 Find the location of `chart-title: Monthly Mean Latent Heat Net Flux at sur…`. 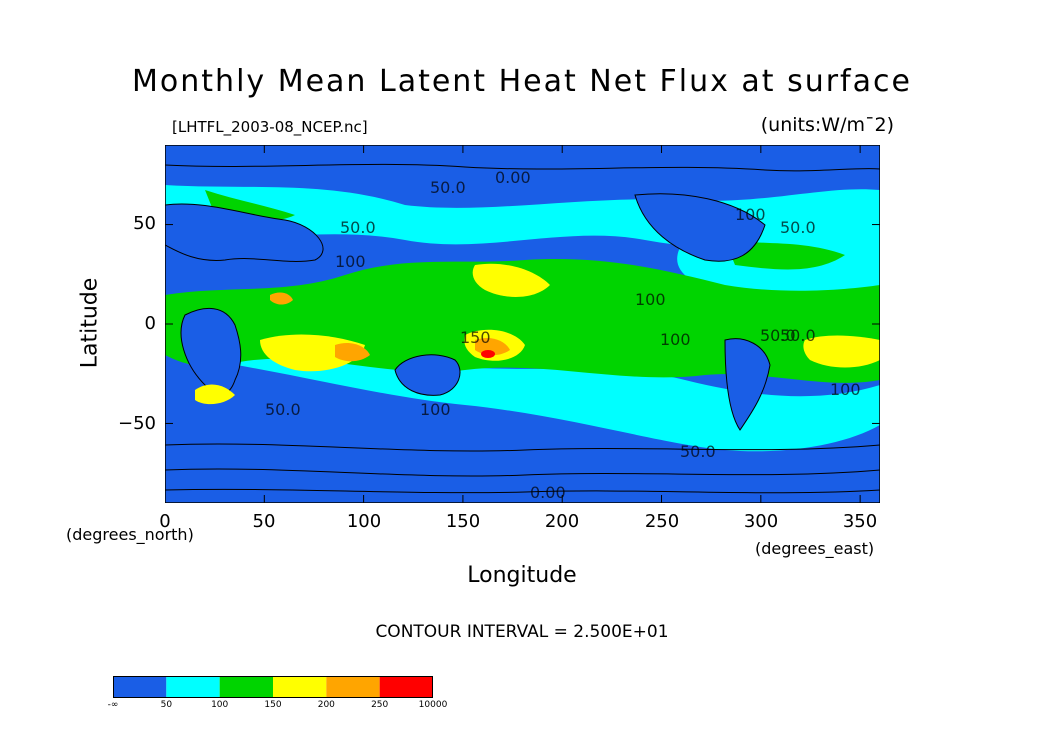

chart-title: Monthly Mean Latent Heat Net Flux at sur… is located at coordinates (522, 81).